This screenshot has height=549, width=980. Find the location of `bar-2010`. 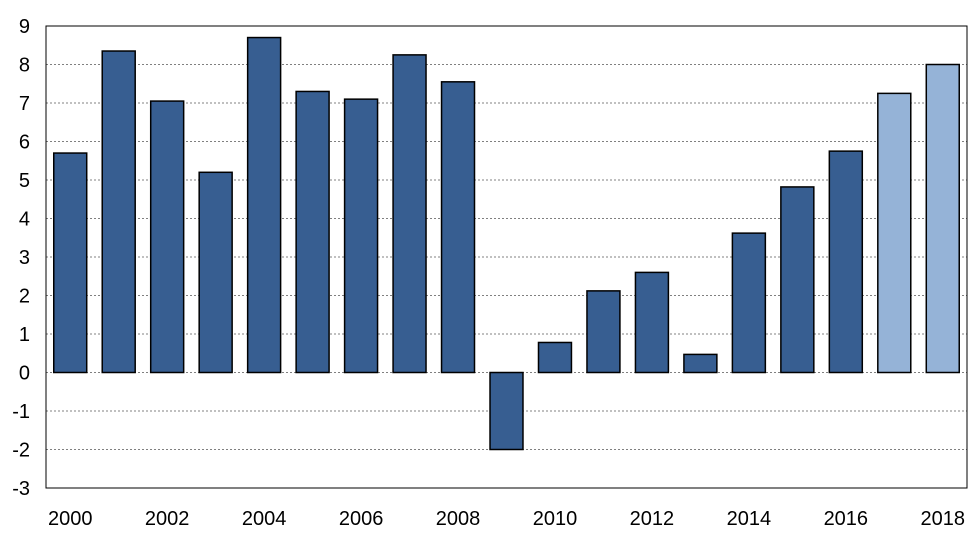

bar-2010 is located at coordinates (555, 357).